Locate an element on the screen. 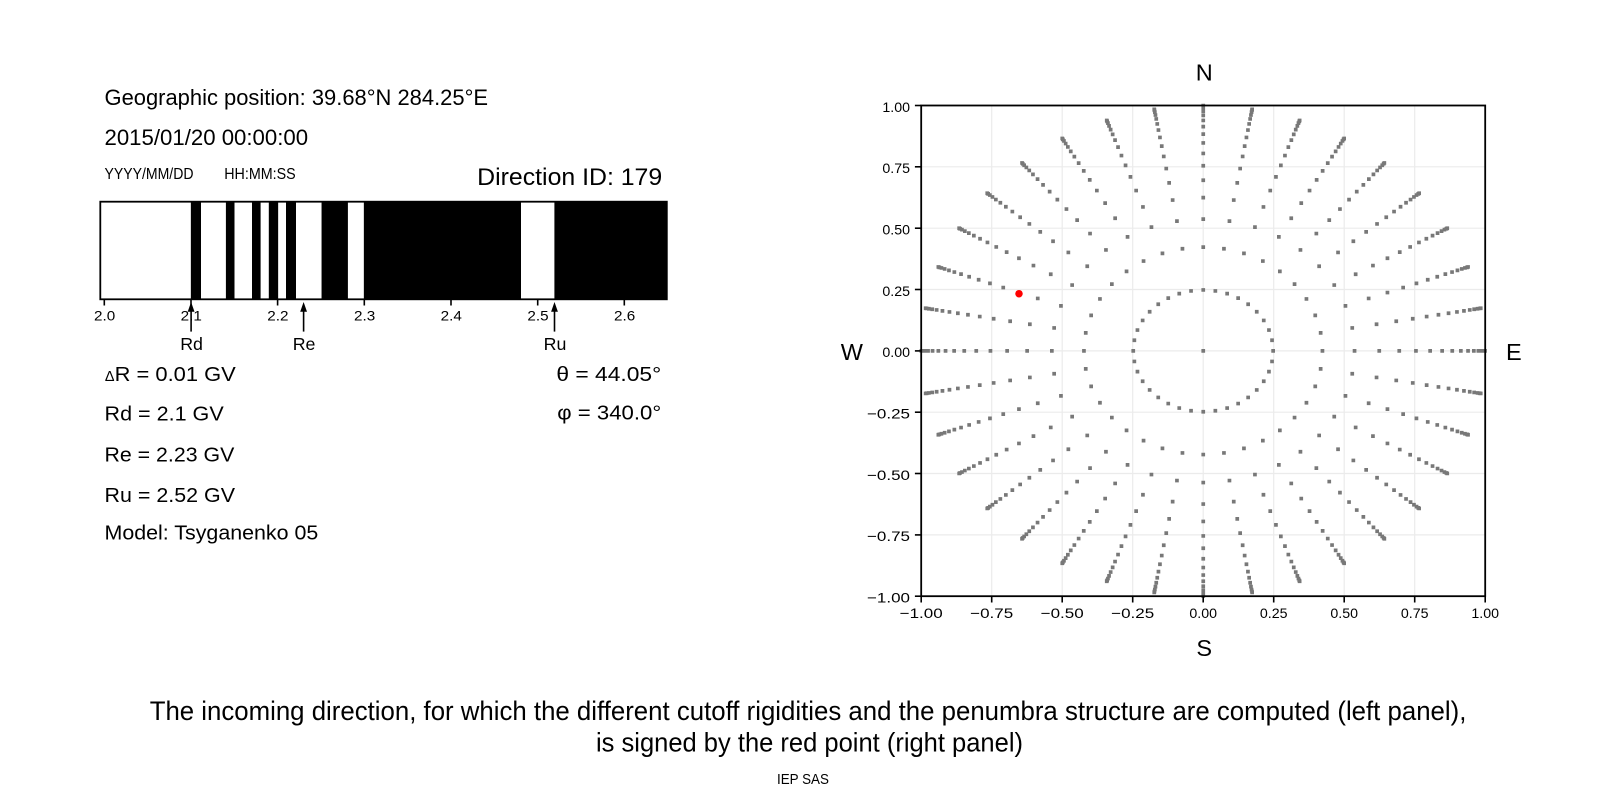  svg-text: 2.4 is located at coordinates (451, 316).